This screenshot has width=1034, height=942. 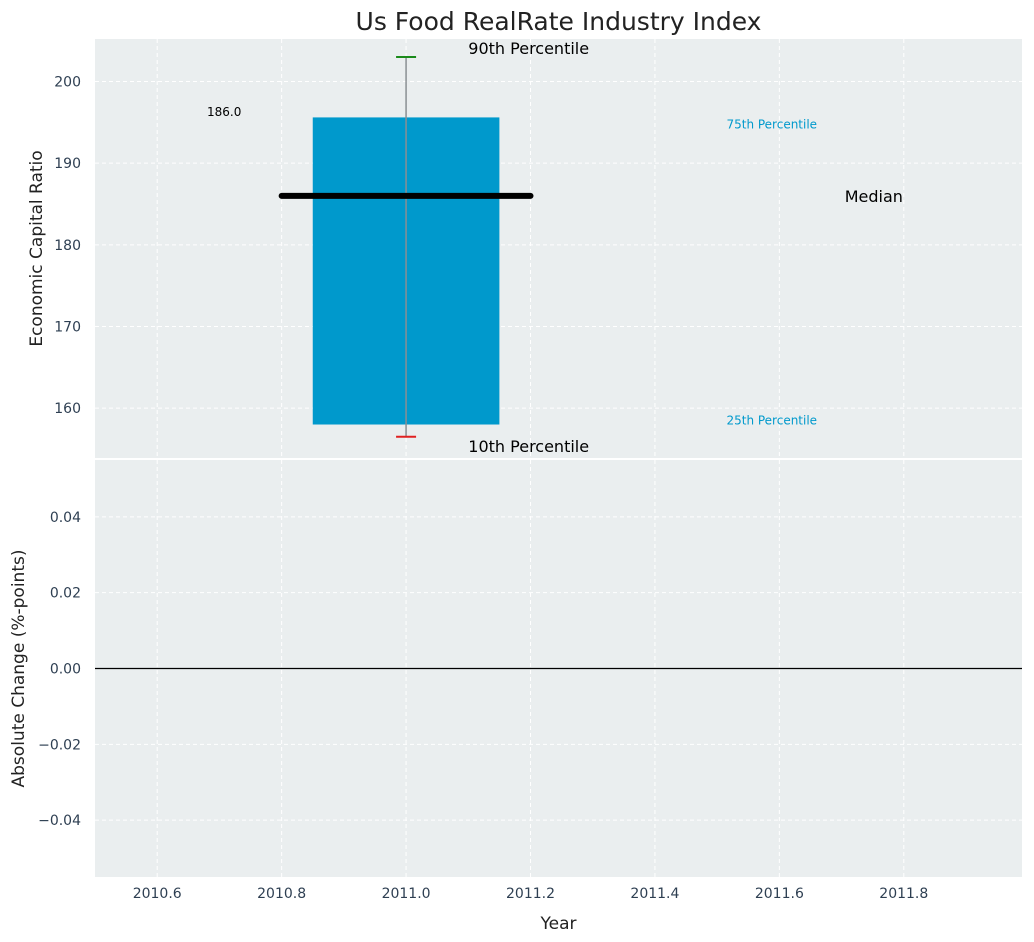 I want to click on x-axis-label: Year, so click(x=558, y=924).